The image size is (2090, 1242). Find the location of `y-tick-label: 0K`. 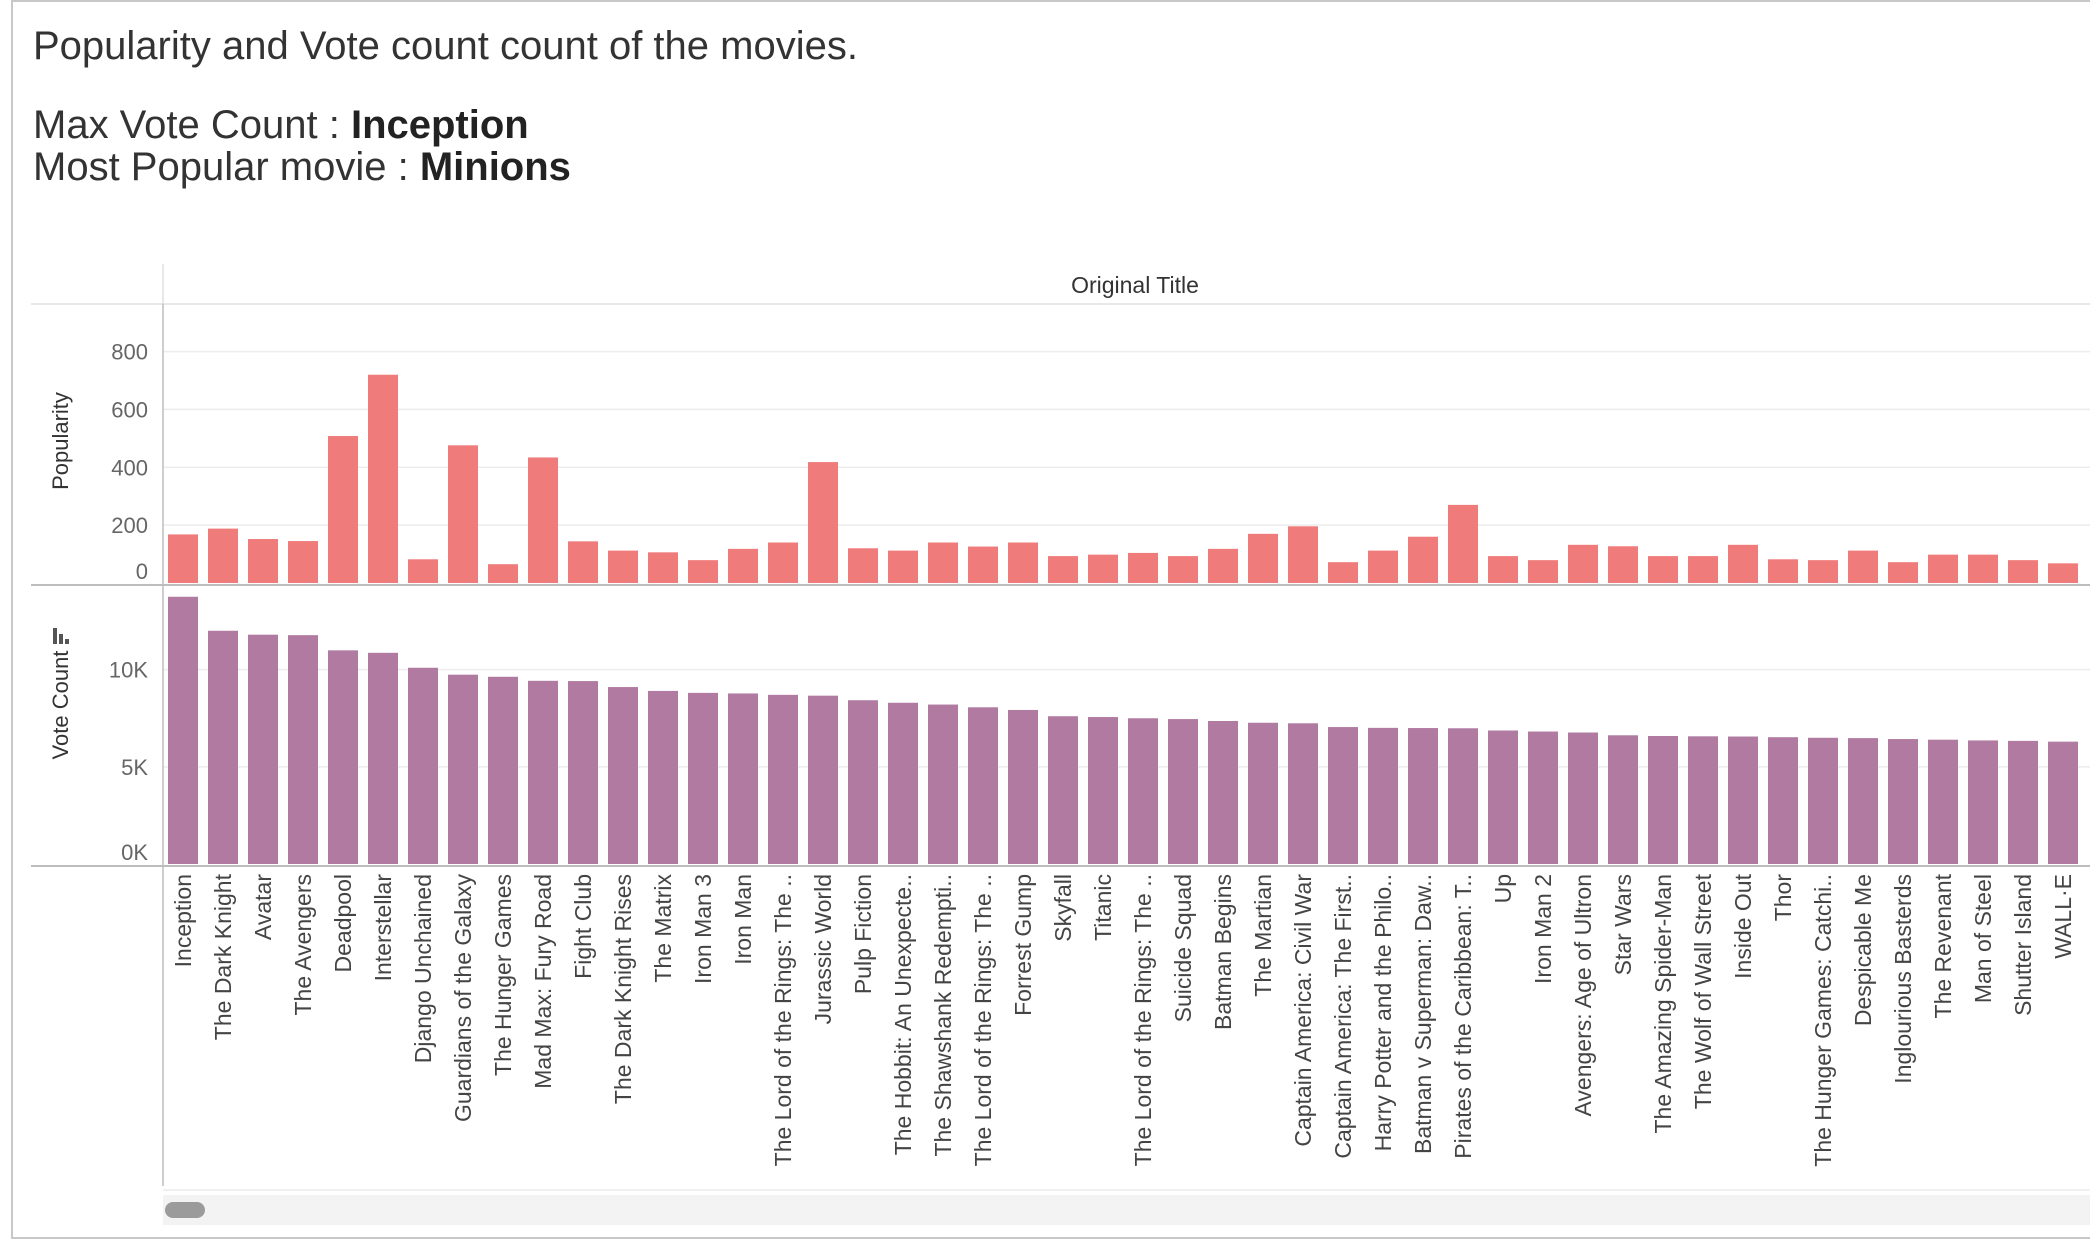

y-tick-label: 0K is located at coordinates (134, 852).